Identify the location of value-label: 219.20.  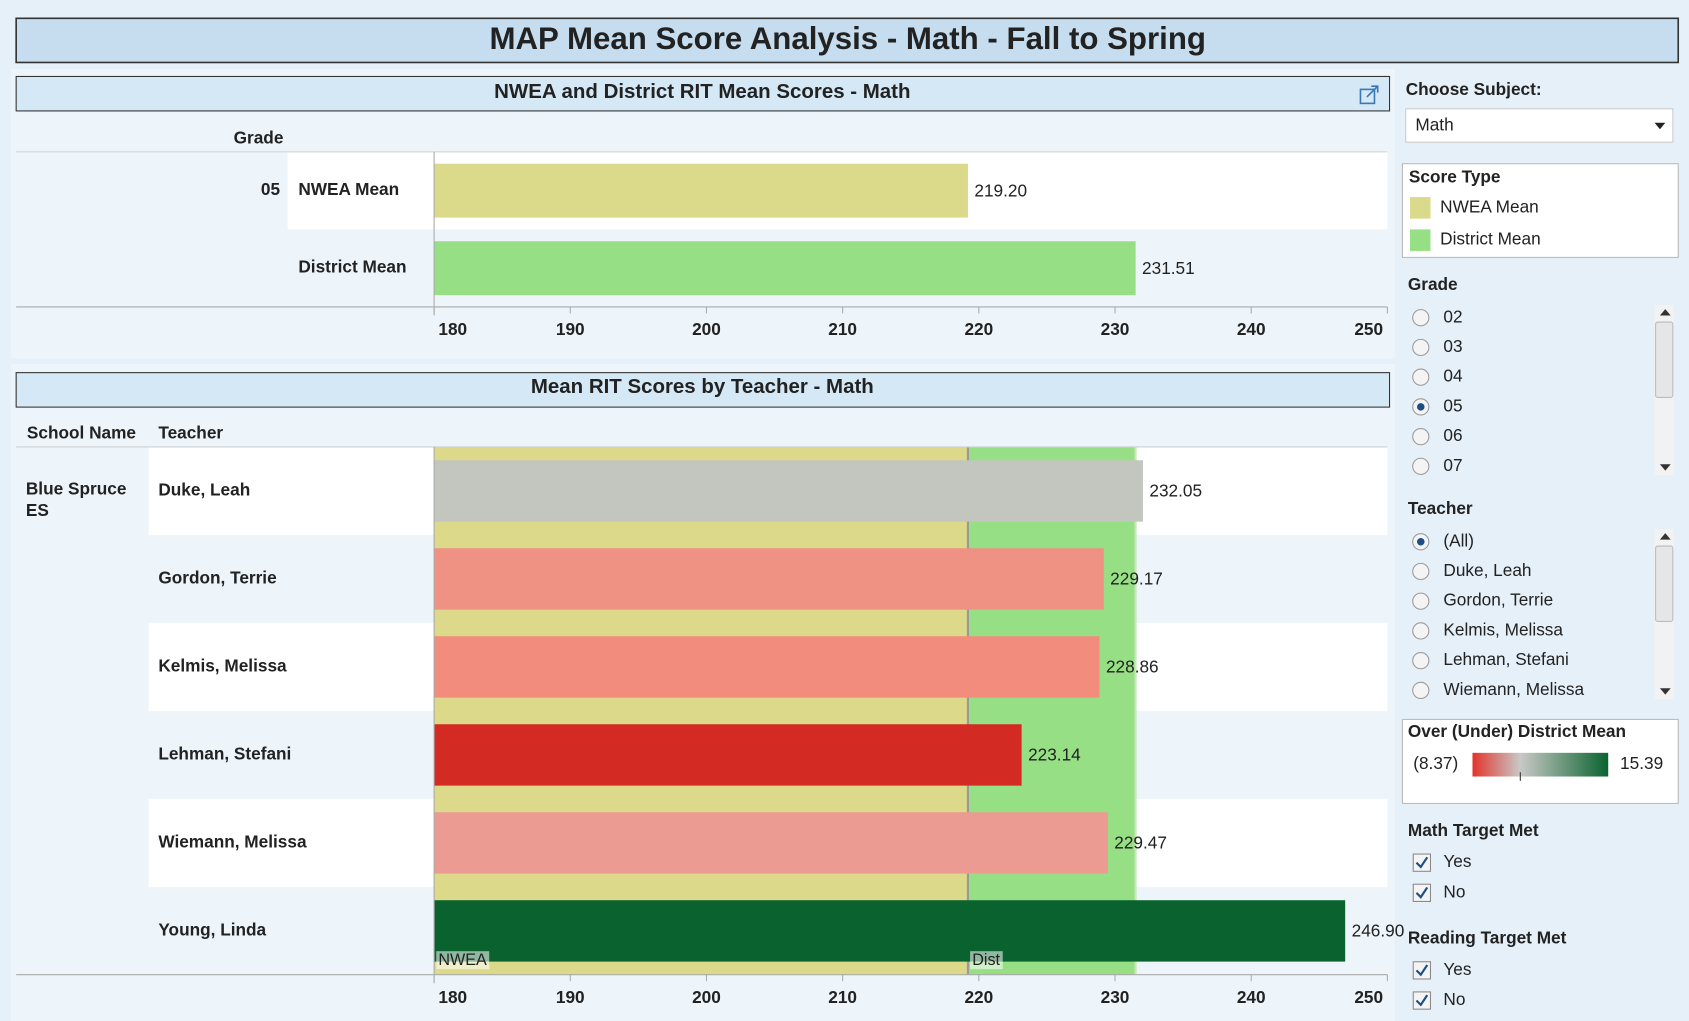
(1000, 190).